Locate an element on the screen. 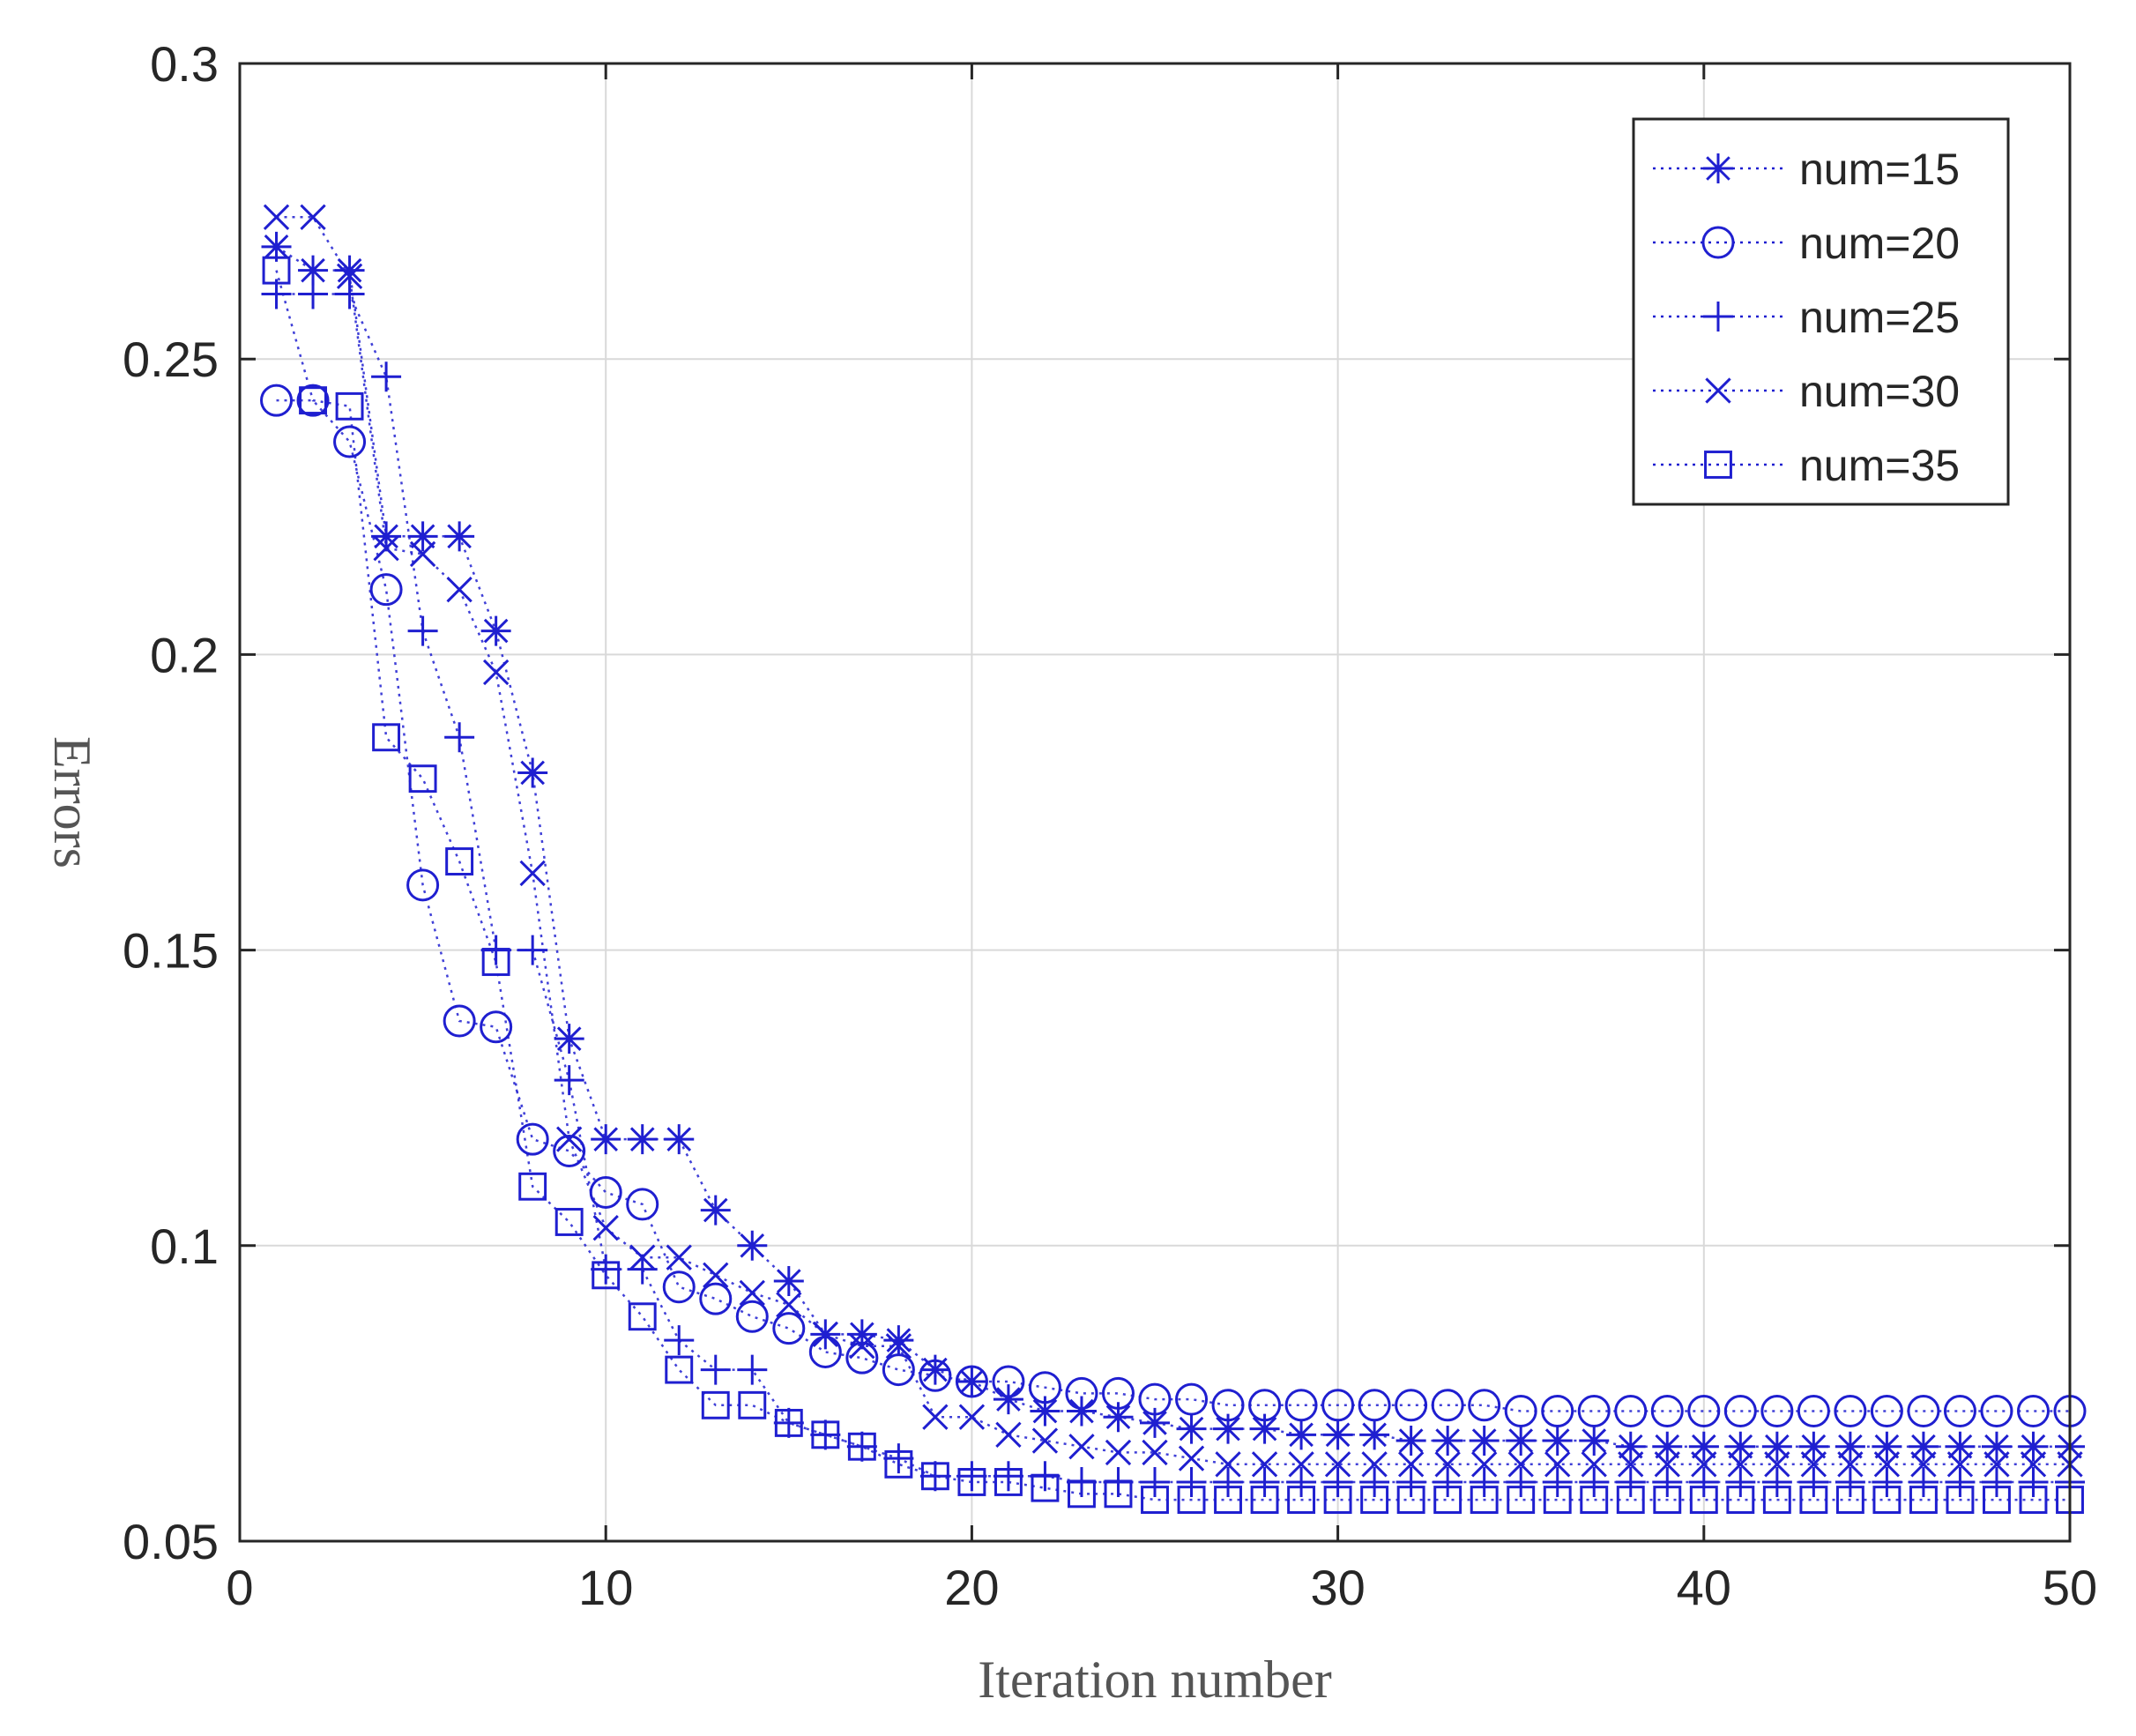 Image resolution: width=2136 pixels, height=1736 pixels. y-tick-label: 0.2 is located at coordinates (184, 654).